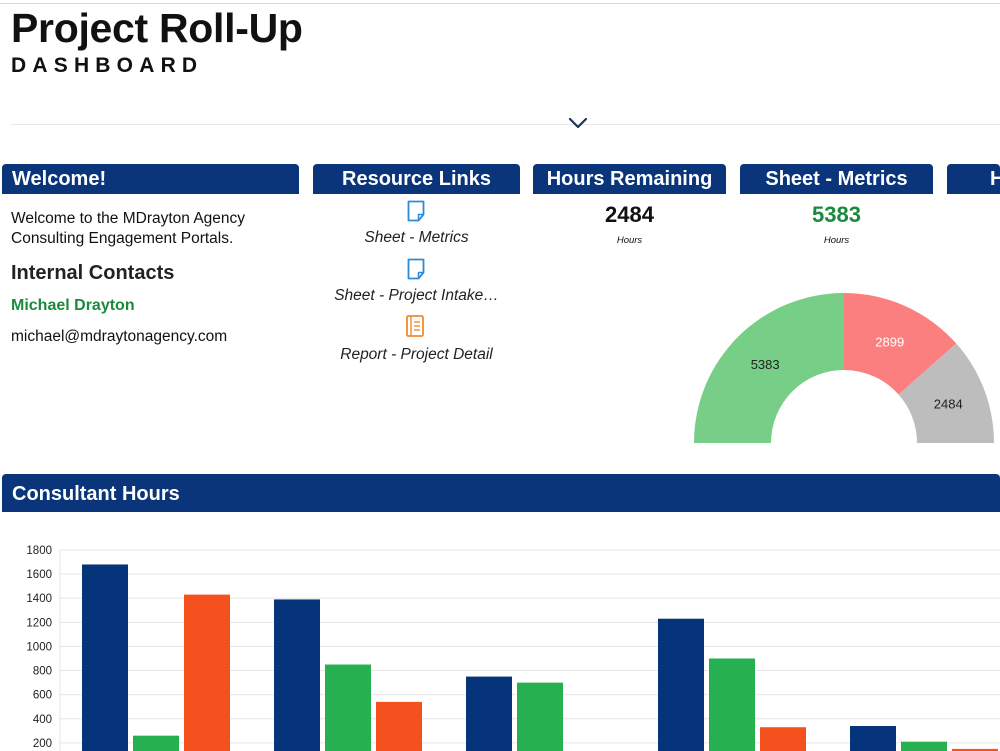  I want to click on gauge-segment-sheet-metrics, so click(769, 368).